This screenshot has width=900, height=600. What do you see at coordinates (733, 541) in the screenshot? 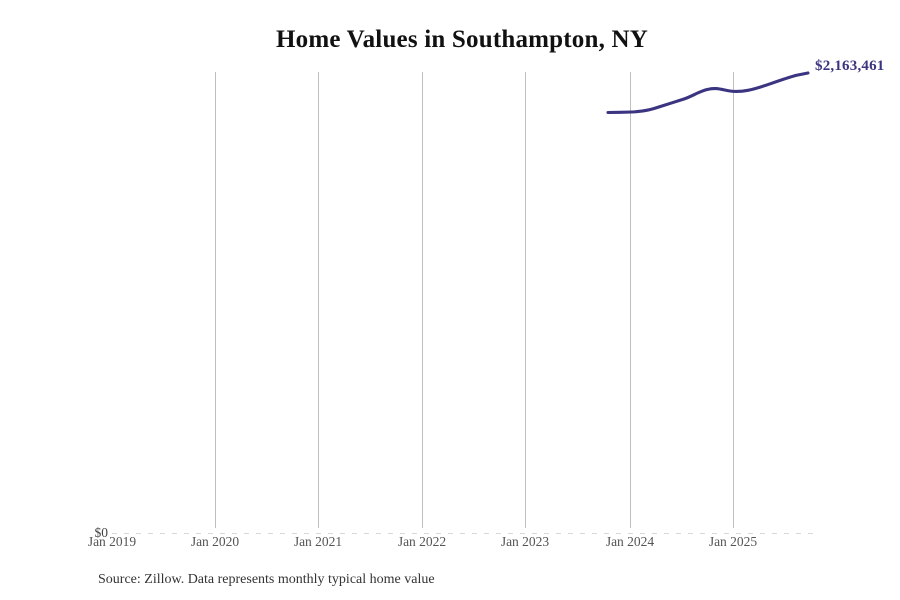
I see `x-tick-label-jan-2025: Jan 2025` at bounding box center [733, 541].